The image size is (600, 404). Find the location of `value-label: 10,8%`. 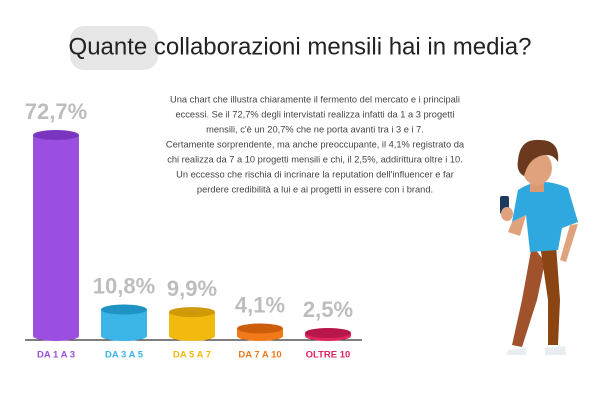

value-label: 10,8% is located at coordinates (124, 285).